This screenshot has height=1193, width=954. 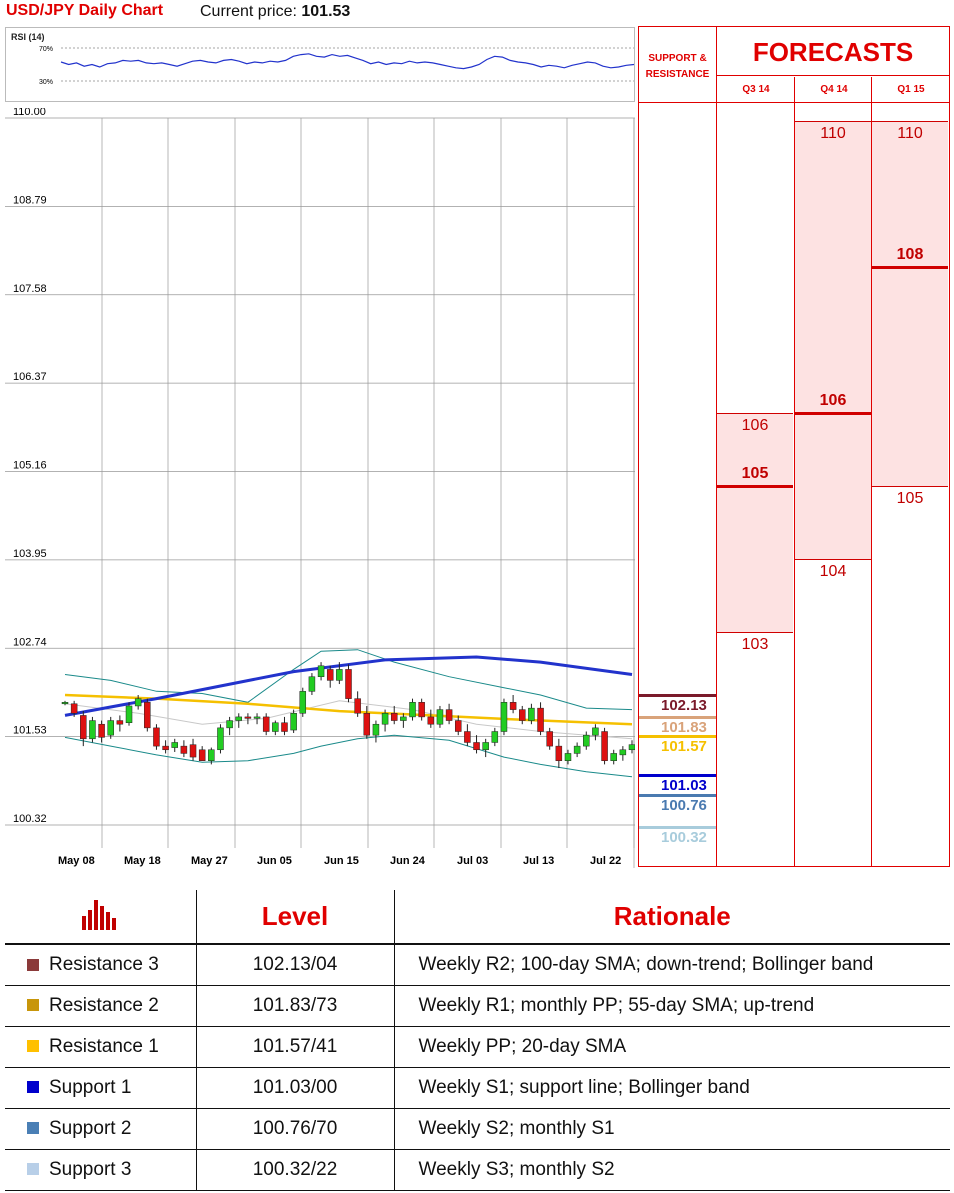 What do you see at coordinates (755, 426) in the screenshot?
I see `forecast-high-value: 106` at bounding box center [755, 426].